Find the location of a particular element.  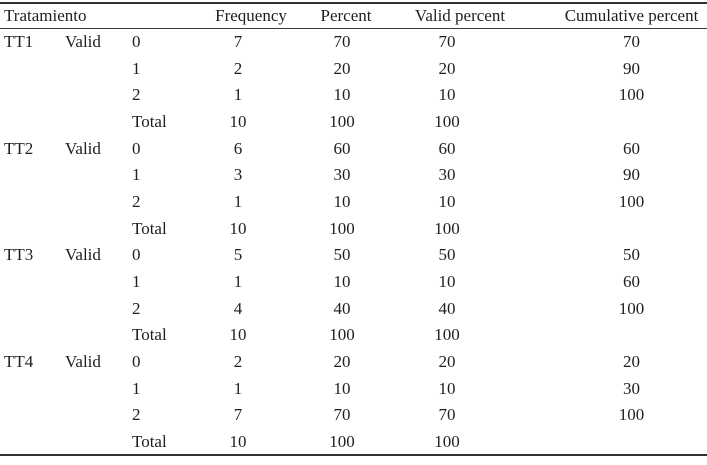

frequency-cell: 4 is located at coordinates (238, 308).